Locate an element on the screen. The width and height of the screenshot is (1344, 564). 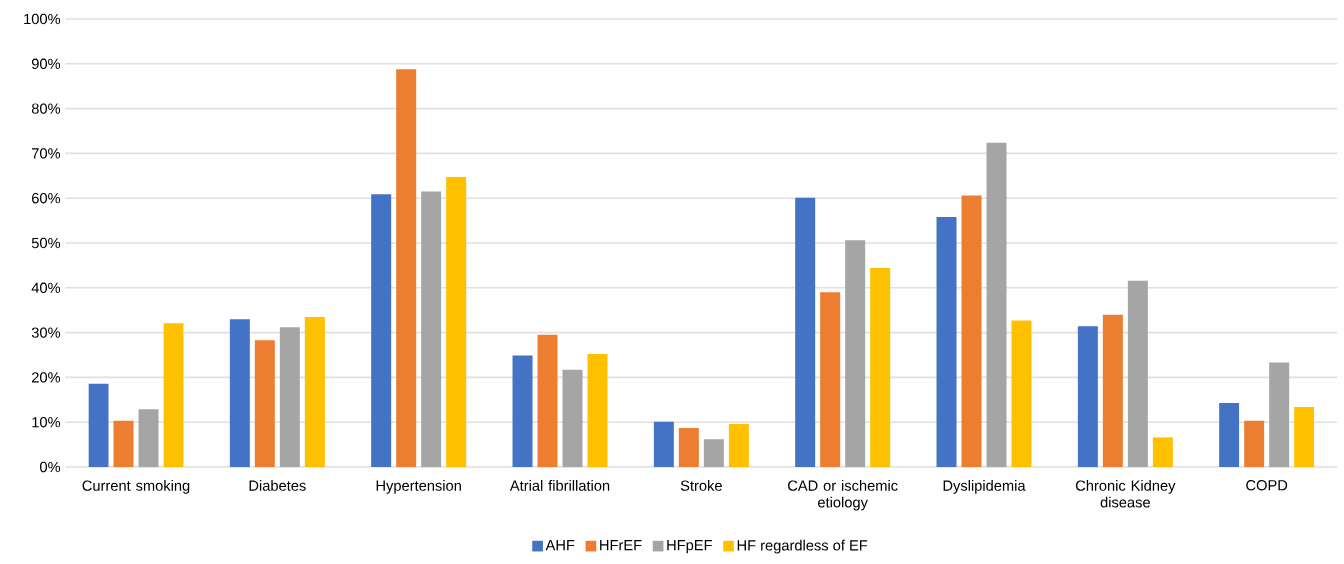
legend-label: HFpEF is located at coordinates (689, 547).